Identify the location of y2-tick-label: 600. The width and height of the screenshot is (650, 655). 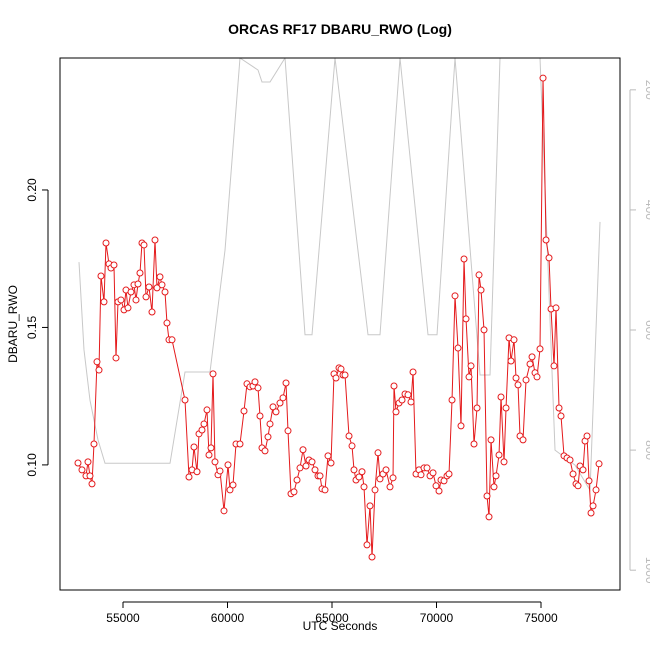
(646, 330).